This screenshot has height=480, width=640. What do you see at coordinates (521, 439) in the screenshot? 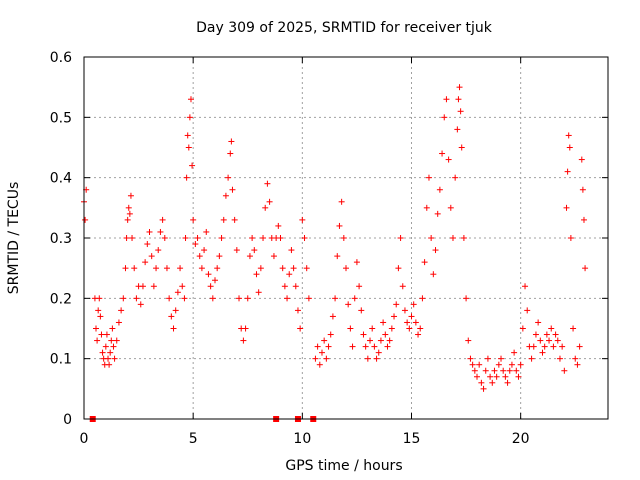
I see `x-tick-label: 20` at bounding box center [521, 439].